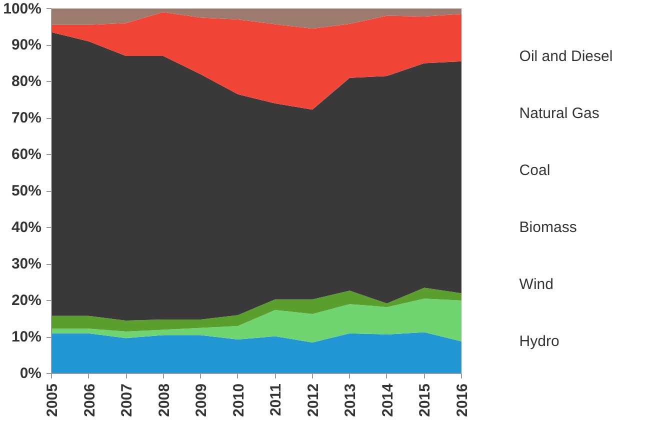 This screenshot has height=438, width=647. Describe the element at coordinates (26, 81) in the screenshot. I see `y-tick-label: 80%` at that location.